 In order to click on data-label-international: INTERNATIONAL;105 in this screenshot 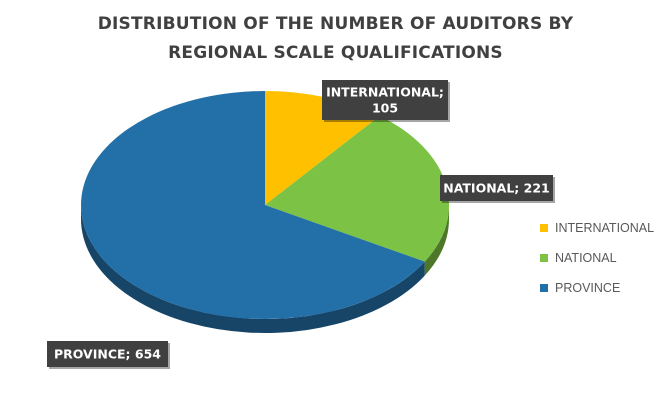, I will do `click(386, 101)`.